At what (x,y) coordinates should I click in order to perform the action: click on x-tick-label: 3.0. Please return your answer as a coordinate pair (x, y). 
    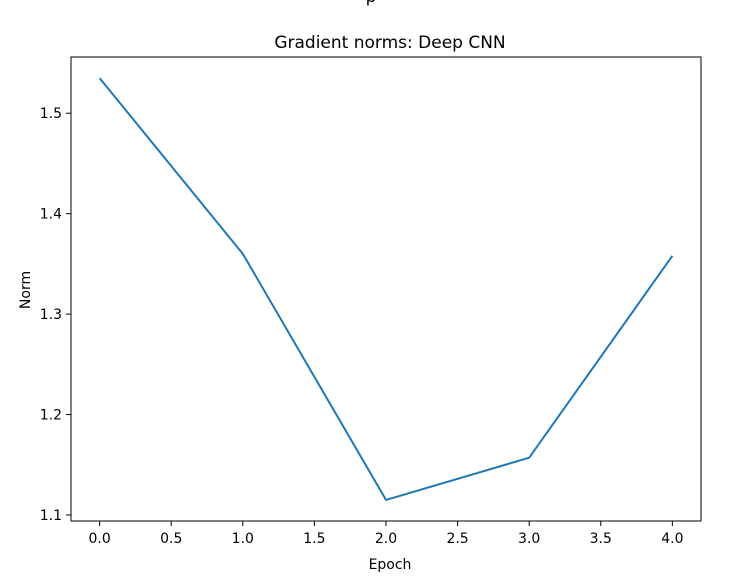
    Looking at the image, I should click on (529, 539).